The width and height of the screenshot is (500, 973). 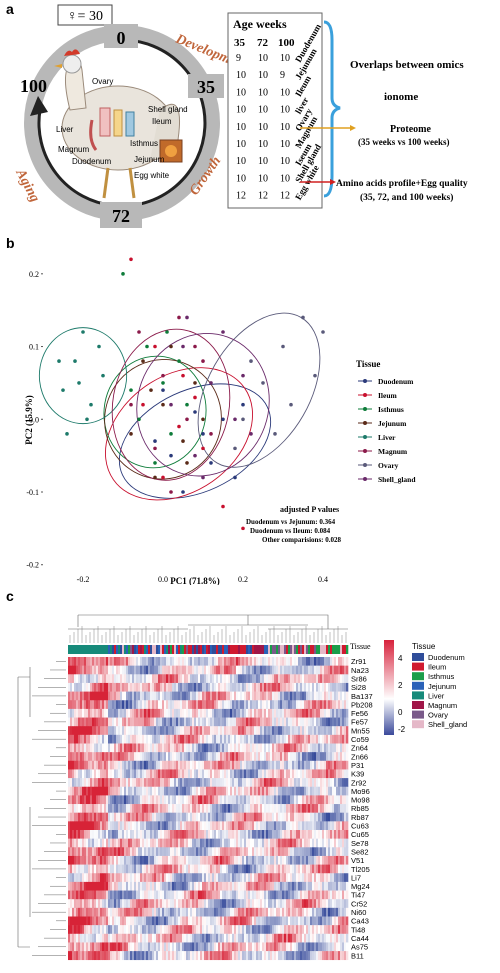 I want to click on label-shell-gland: Shell gland, so click(x=168, y=109).